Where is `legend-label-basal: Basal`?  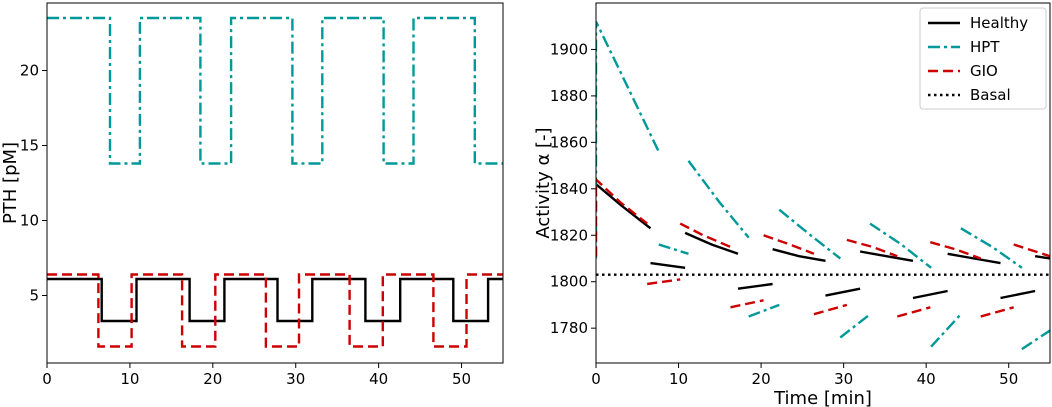 legend-label-basal: Basal is located at coordinates (990, 95).